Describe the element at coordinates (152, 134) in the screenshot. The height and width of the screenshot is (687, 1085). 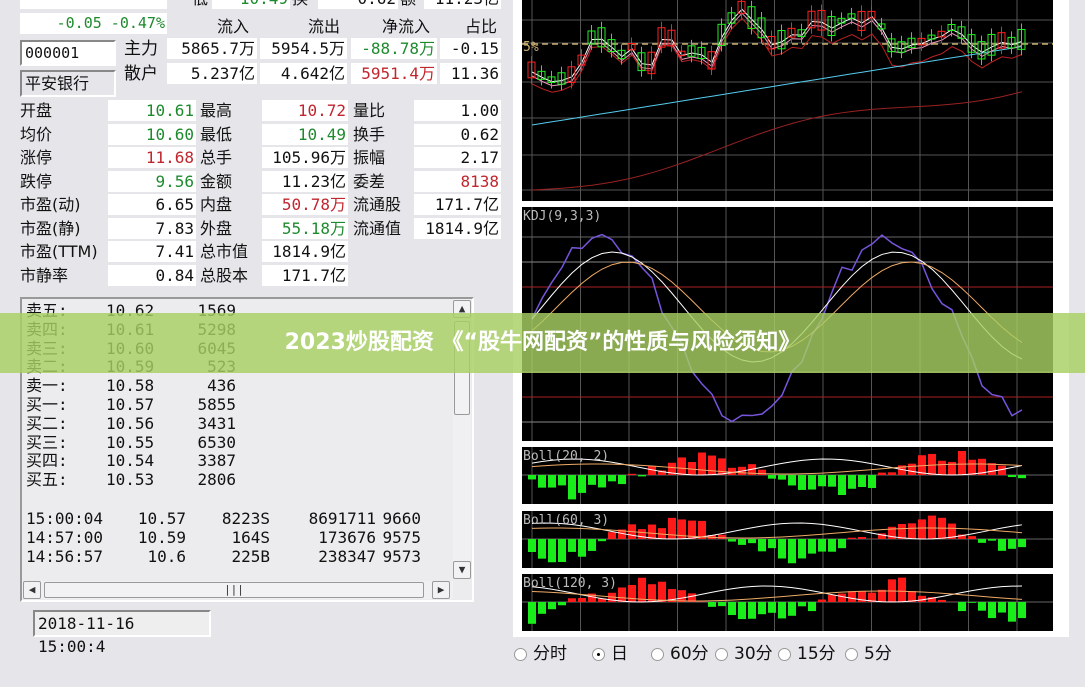
I see `stat-value: 10.60` at that location.